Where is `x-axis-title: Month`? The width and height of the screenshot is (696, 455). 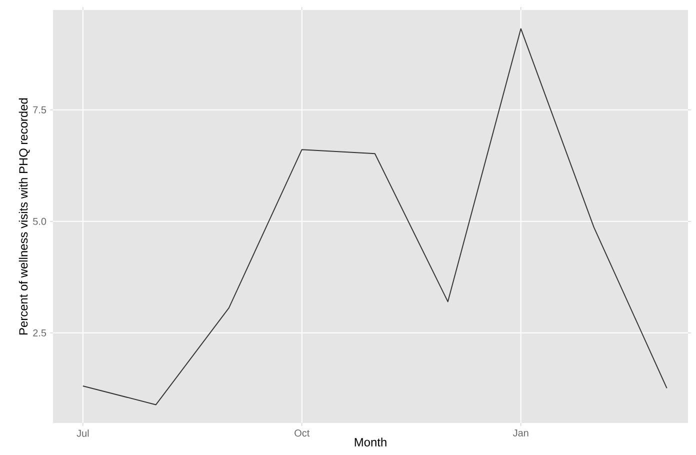 x-axis-title: Month is located at coordinates (370, 442).